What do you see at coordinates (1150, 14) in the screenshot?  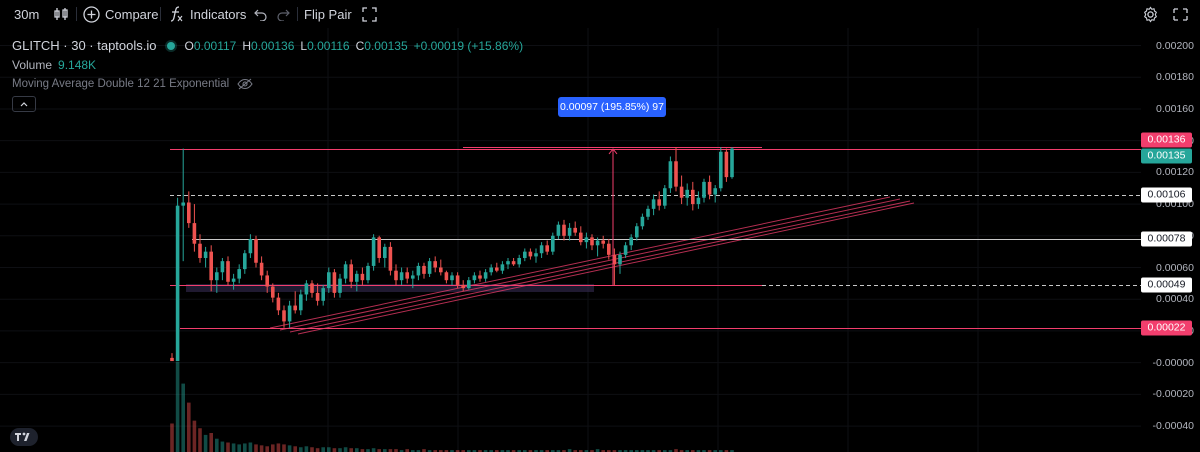 I see `settings-gear-icon` at bounding box center [1150, 14].